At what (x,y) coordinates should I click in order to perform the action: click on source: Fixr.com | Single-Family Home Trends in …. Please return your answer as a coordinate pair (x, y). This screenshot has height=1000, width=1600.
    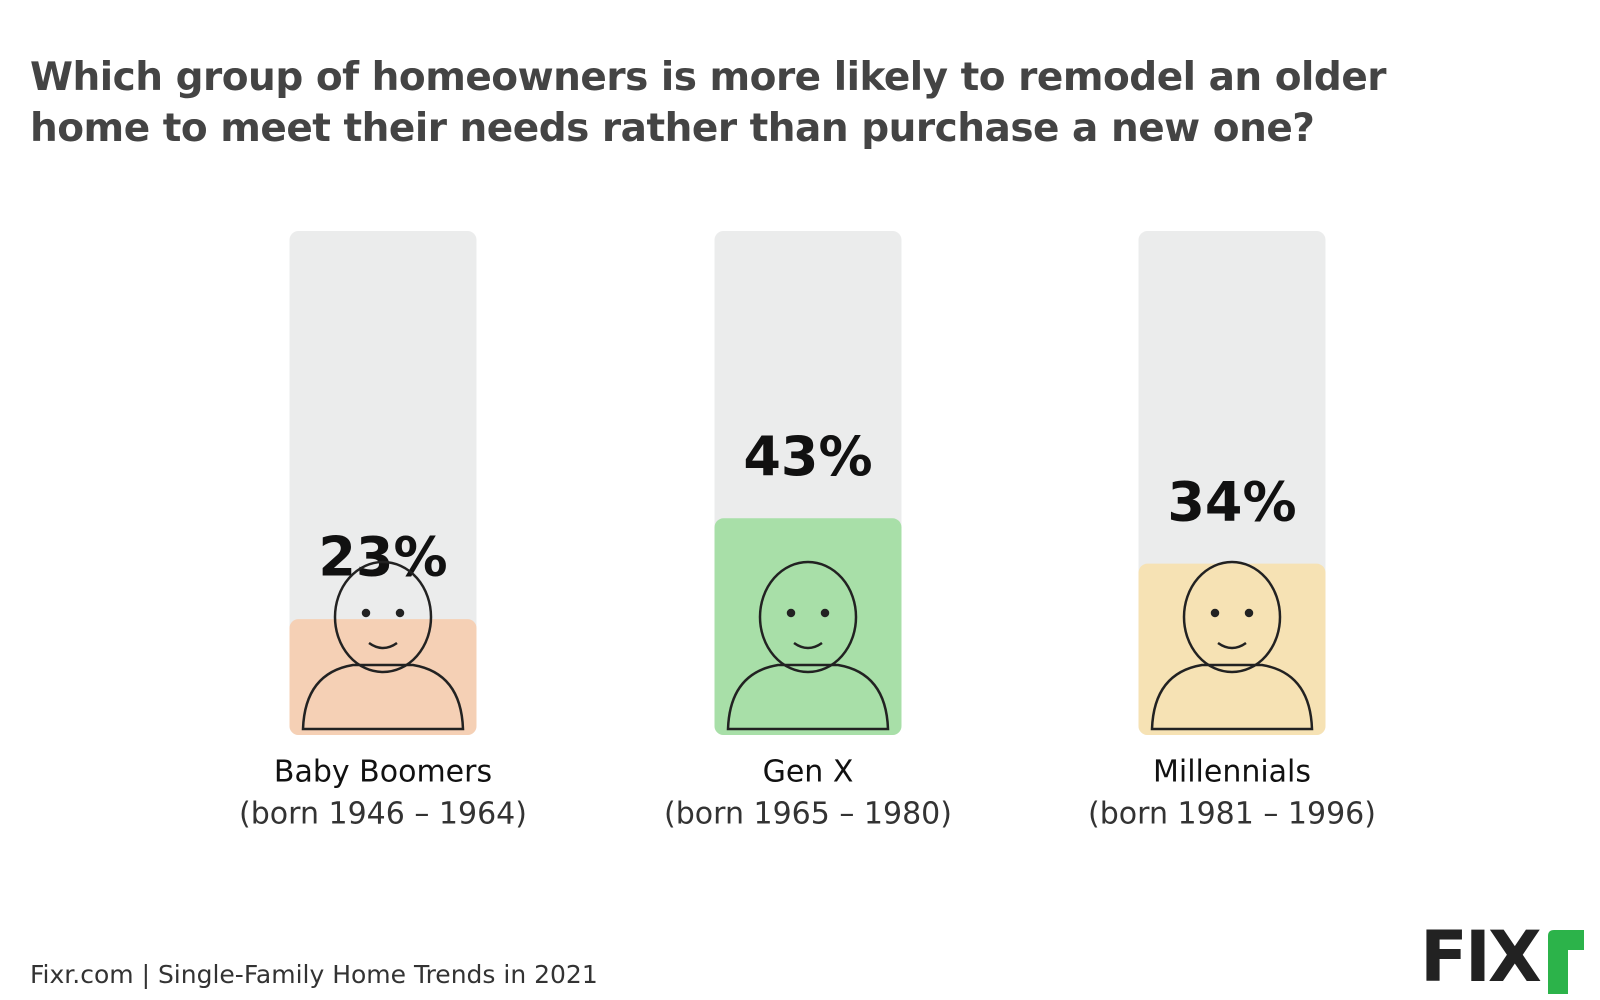
    Looking at the image, I should click on (314, 974).